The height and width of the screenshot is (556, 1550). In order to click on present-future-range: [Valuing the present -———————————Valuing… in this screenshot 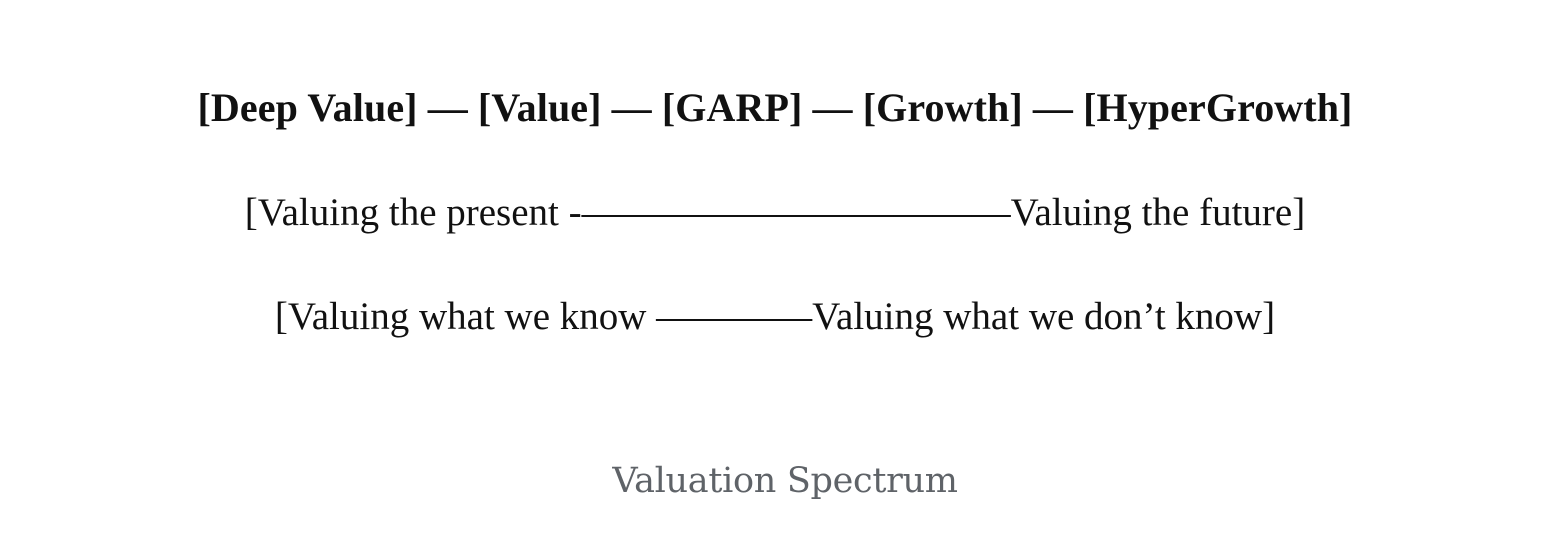, I will do `click(775, 212)`.